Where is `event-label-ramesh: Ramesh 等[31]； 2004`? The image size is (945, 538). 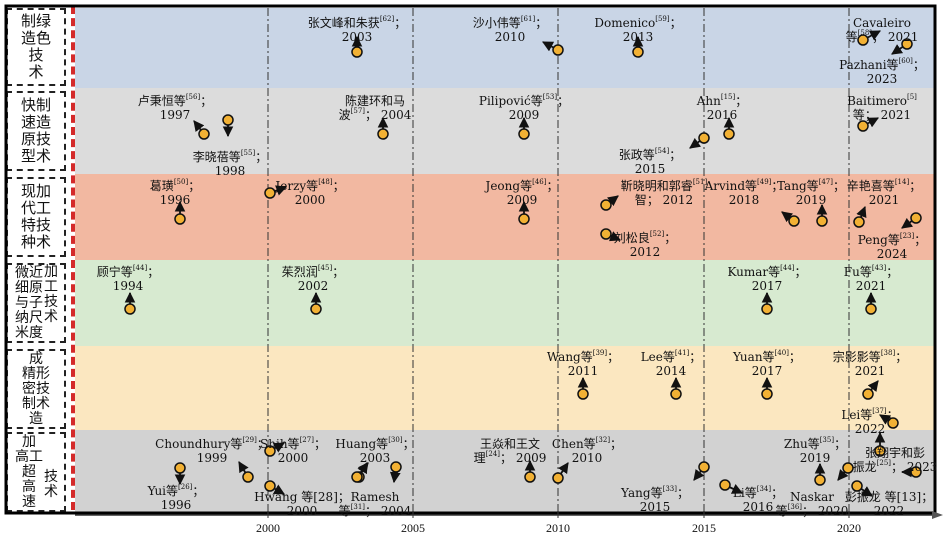 event-label-ramesh: Ramesh 等[31]； 2004 is located at coordinates (375, 504).